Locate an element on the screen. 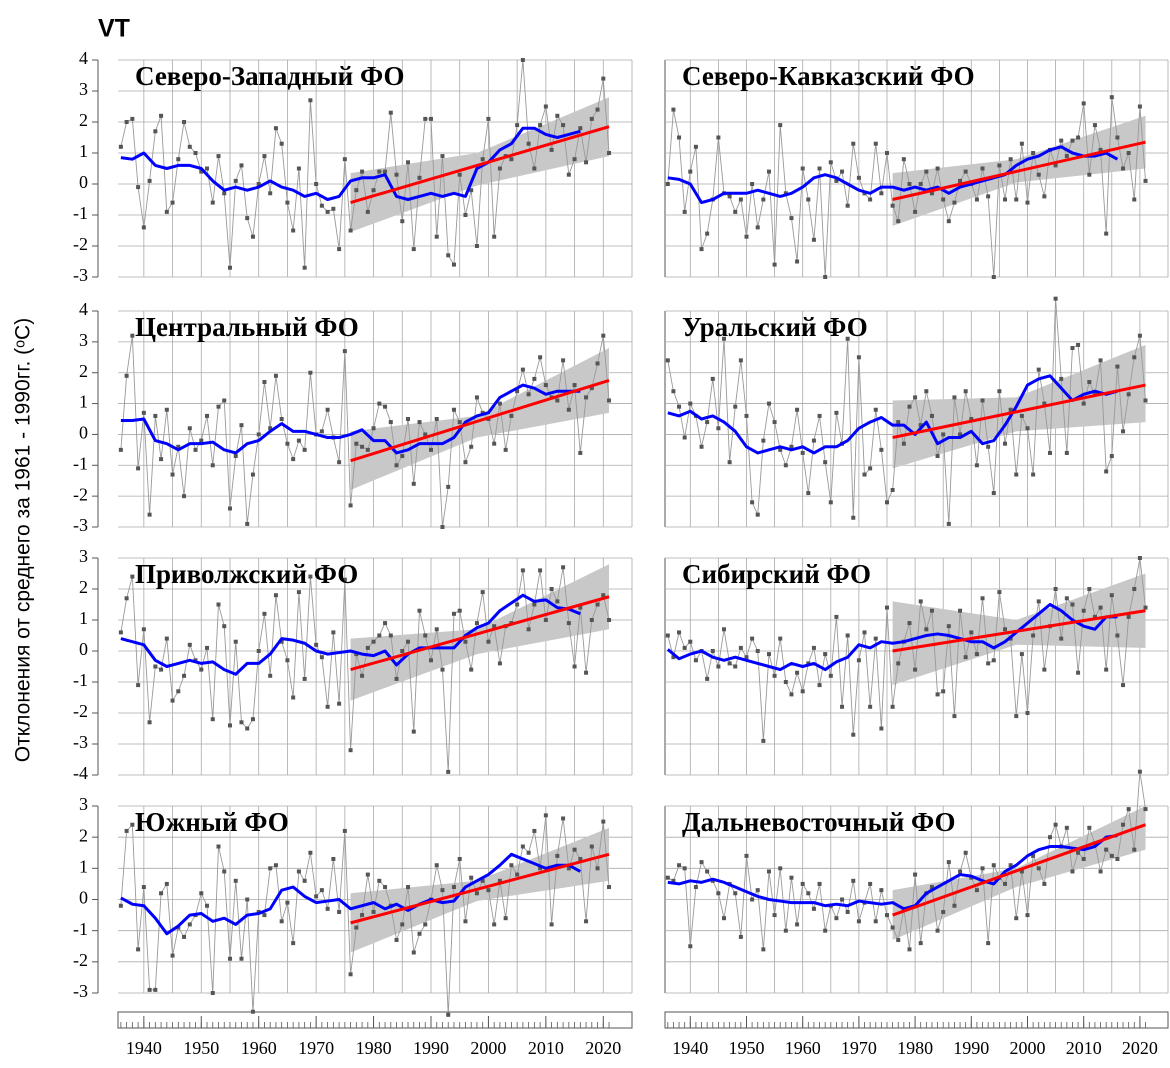 The height and width of the screenshot is (1068, 1170). x-tick-label: 2020 is located at coordinates (603, 1048).